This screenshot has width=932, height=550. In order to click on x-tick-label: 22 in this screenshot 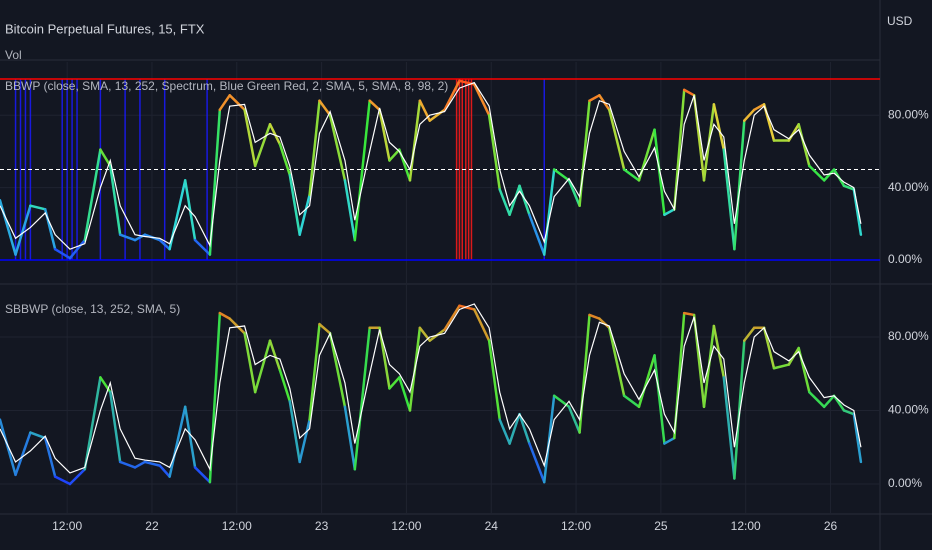, I will do `click(152, 526)`.